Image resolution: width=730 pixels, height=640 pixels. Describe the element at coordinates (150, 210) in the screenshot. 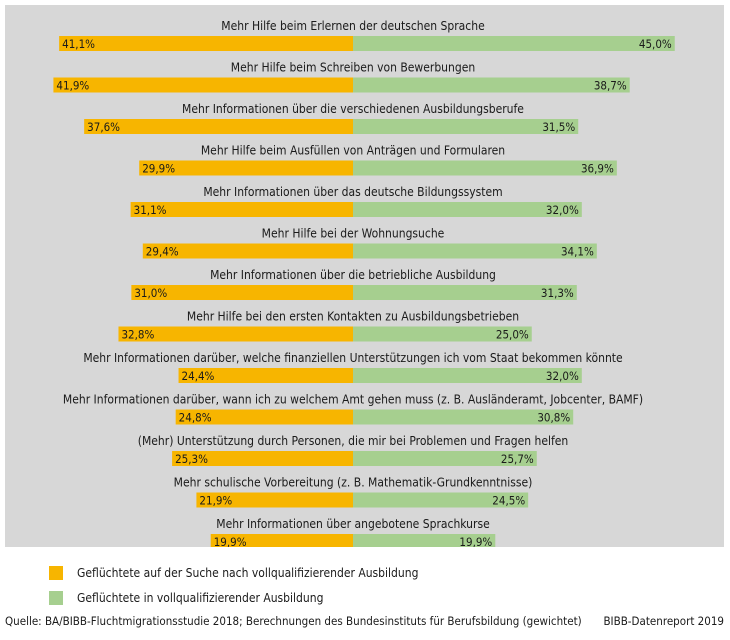

I see `value-label-seeking: 31,1%` at that location.